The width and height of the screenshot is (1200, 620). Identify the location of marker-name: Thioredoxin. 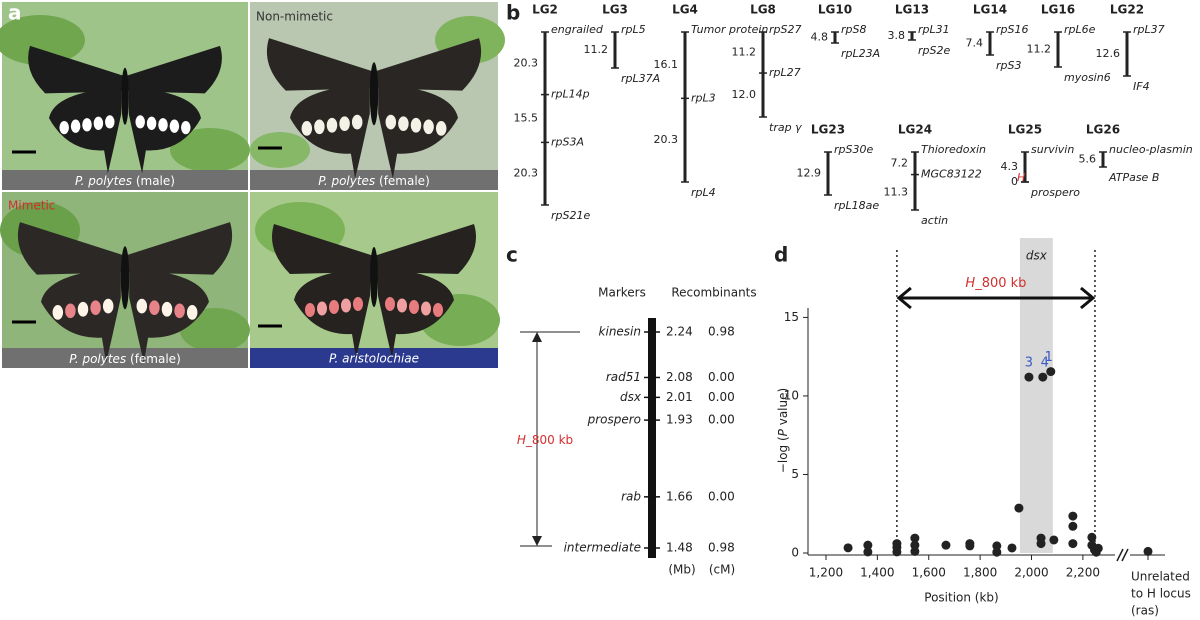
(953, 149).